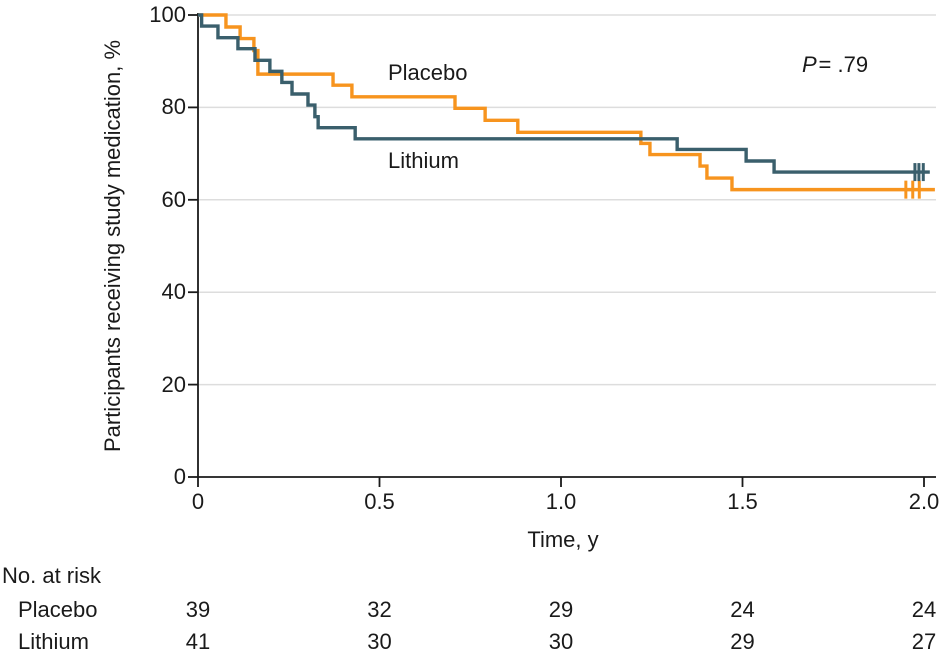 This screenshot has height=658, width=946. Describe the element at coordinates (173, 106) in the screenshot. I see `y-tick-label-80: 80` at that location.